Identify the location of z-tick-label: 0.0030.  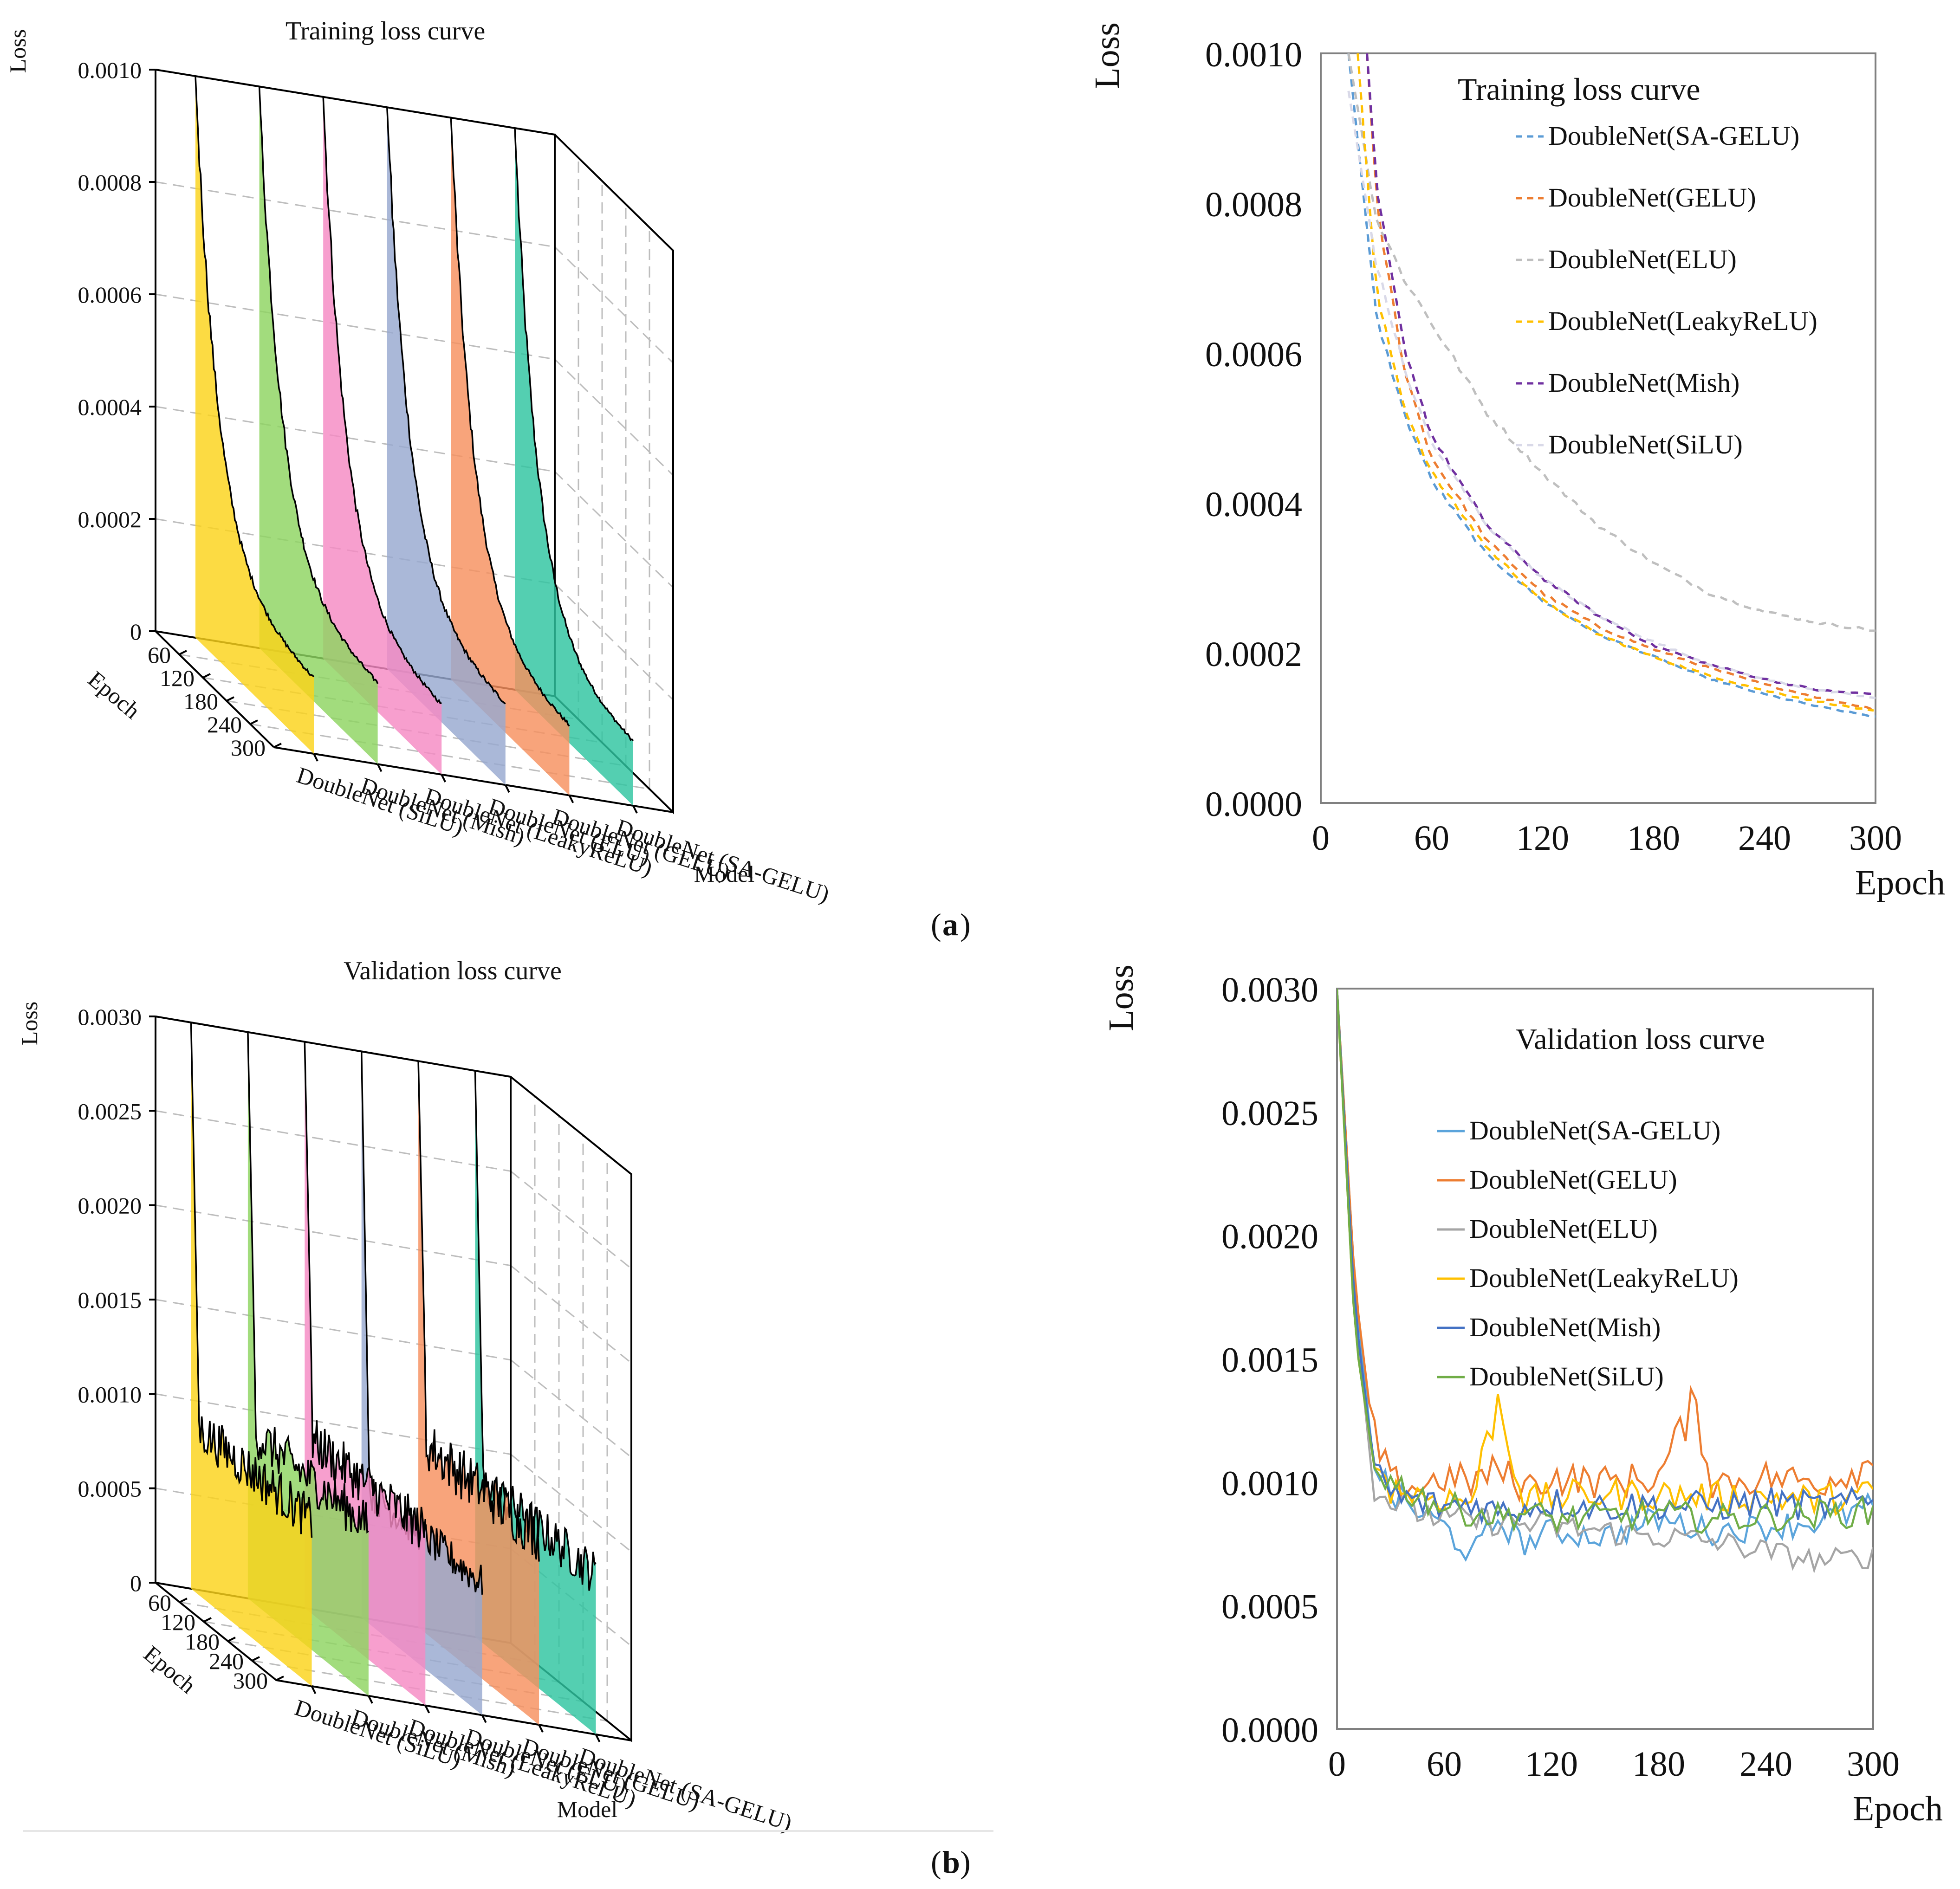
(110, 1017).